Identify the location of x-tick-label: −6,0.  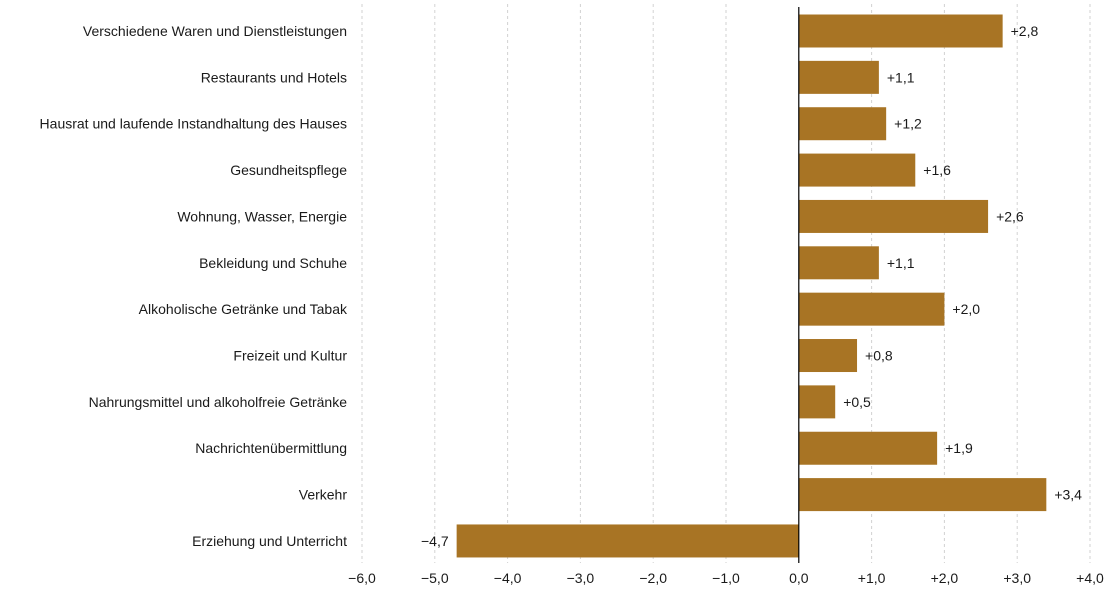
(362, 578).